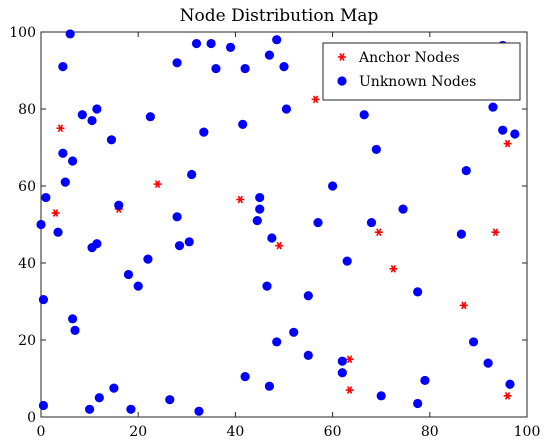 This screenshot has width=550, height=448. Describe the element at coordinates (27, 264) in the screenshot. I see `y-tick-label: 40` at that location.